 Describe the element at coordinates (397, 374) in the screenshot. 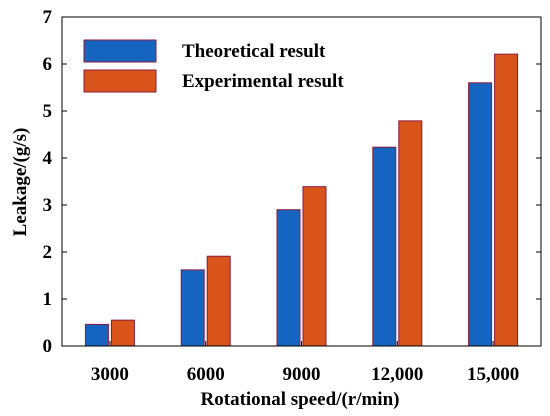

I see `x-tick-label: 12,000` at that location.